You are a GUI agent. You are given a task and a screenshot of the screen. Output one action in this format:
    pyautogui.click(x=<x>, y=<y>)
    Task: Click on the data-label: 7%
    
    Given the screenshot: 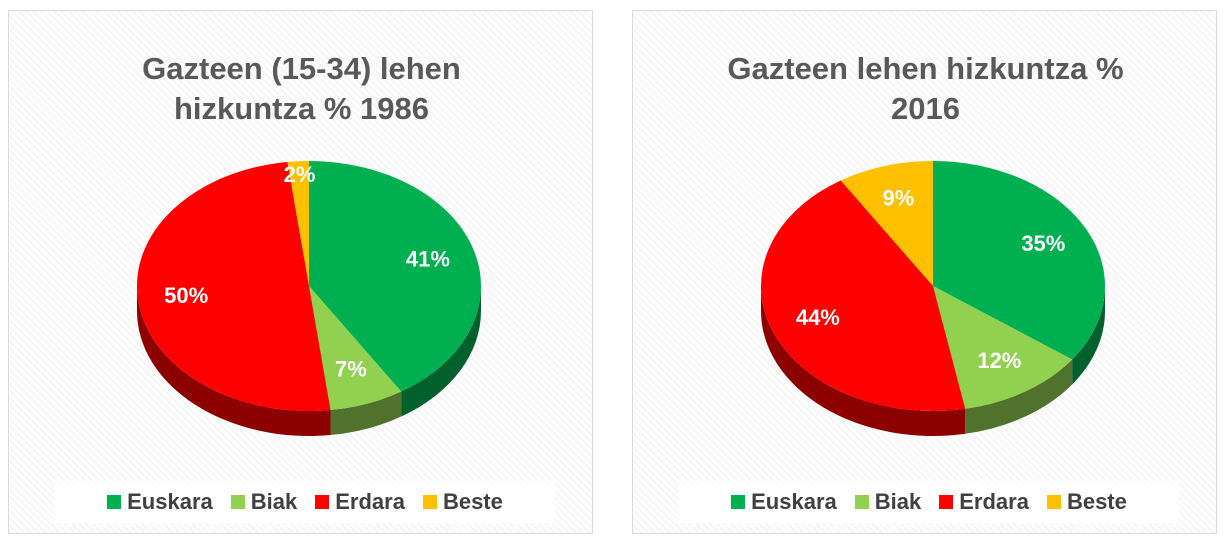 What is the action you would take?
    pyautogui.click(x=351, y=368)
    